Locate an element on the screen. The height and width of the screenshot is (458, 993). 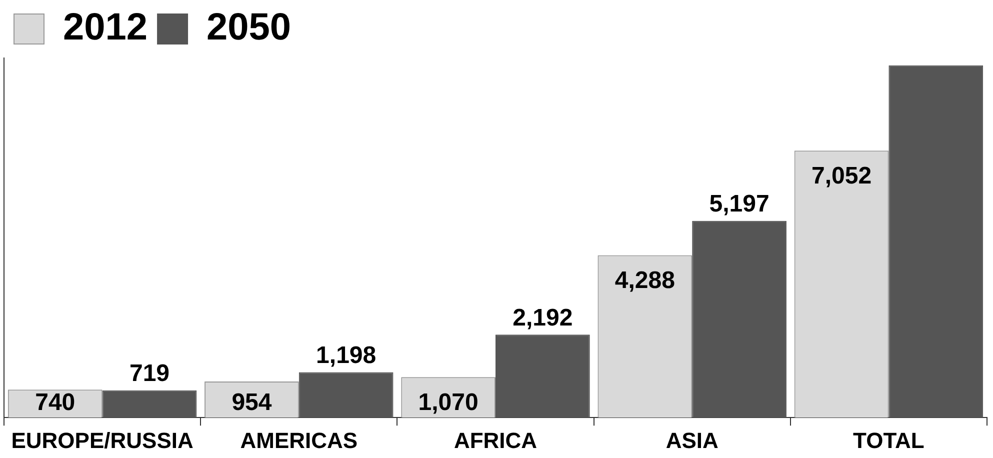
data-label: 2,192 is located at coordinates (542, 318).